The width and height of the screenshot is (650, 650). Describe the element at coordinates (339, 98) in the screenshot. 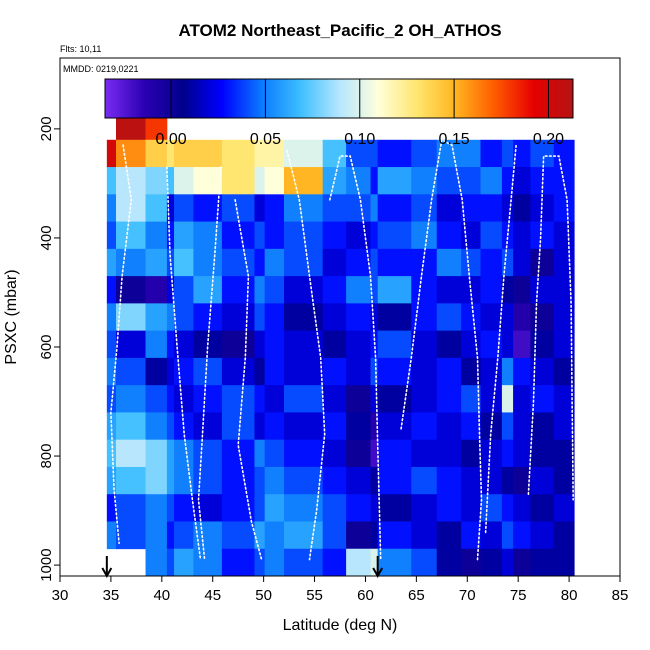

I see `colorbar-frame` at that location.